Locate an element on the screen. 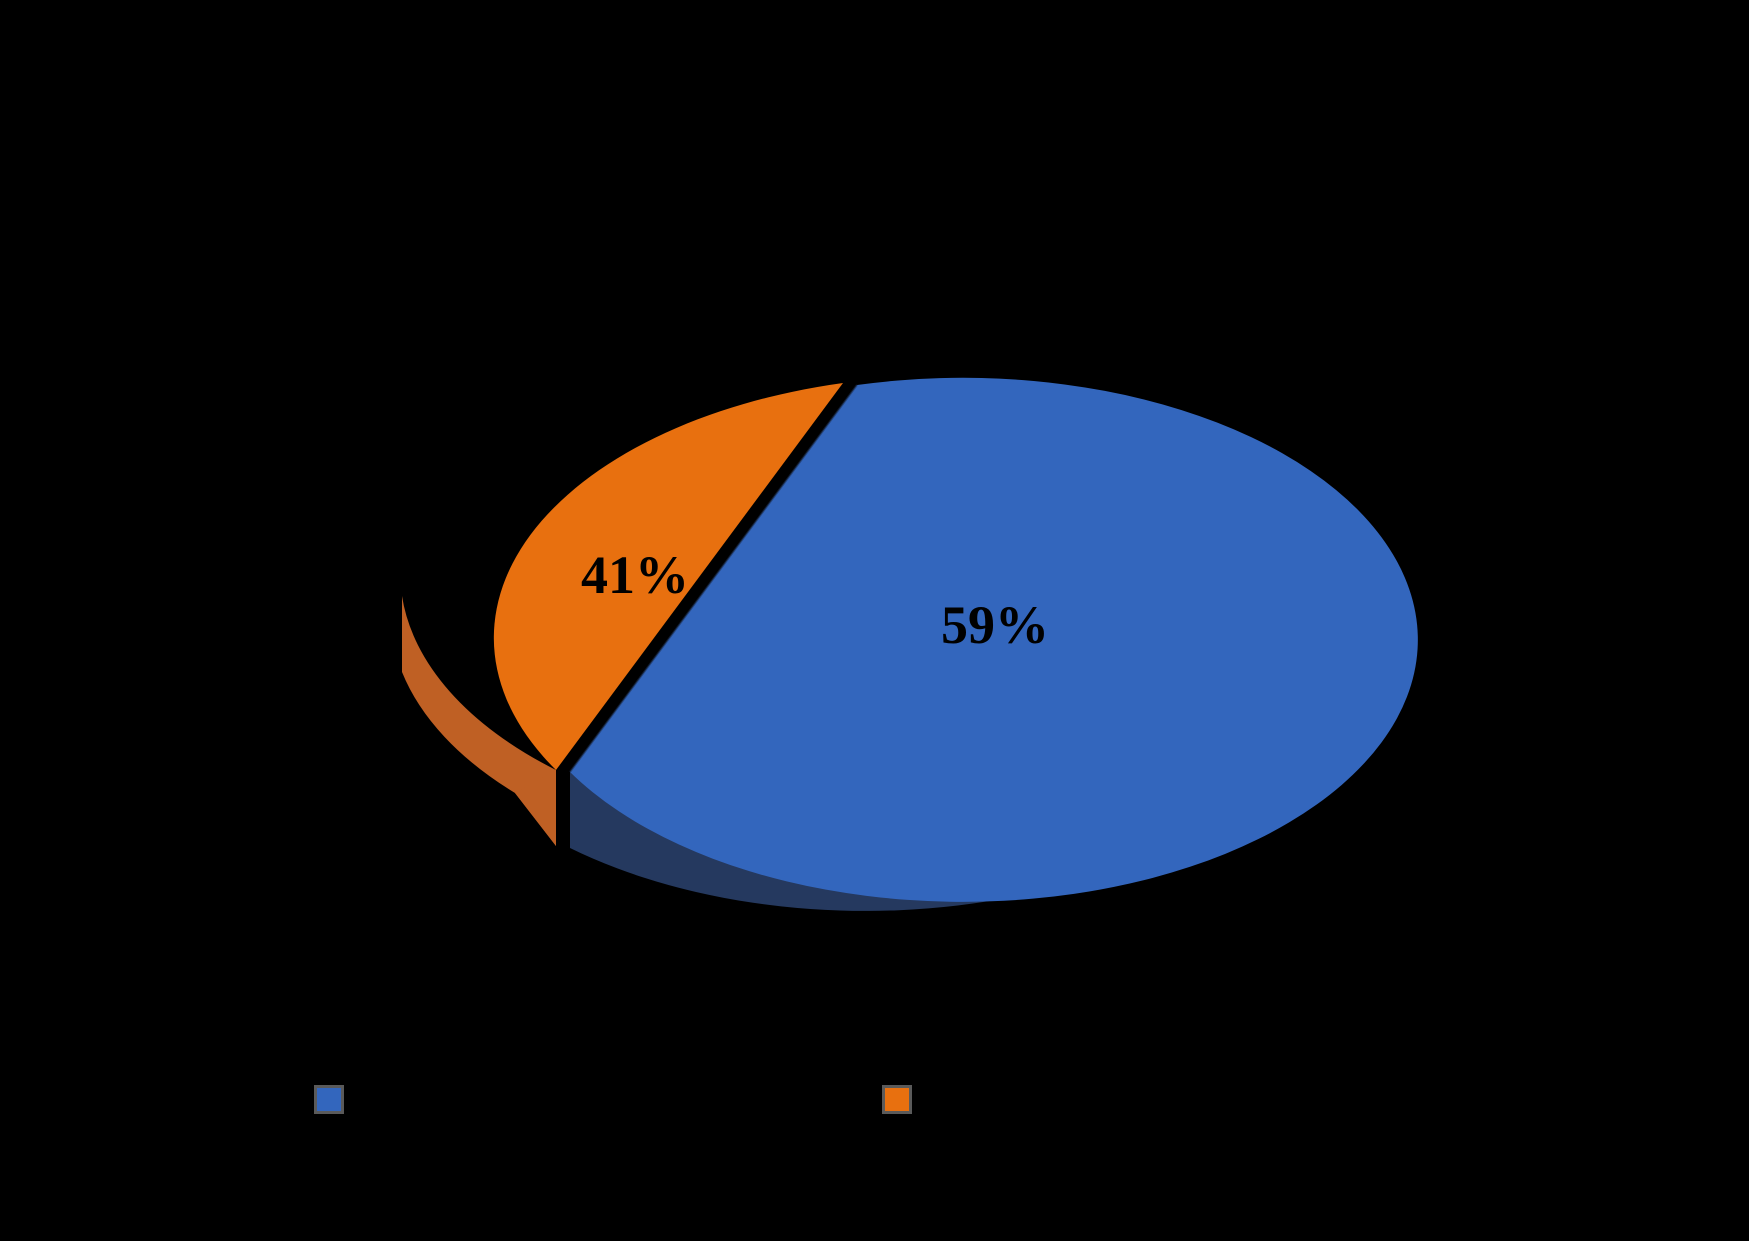  legend-swatch-orange is located at coordinates (897, 1099).